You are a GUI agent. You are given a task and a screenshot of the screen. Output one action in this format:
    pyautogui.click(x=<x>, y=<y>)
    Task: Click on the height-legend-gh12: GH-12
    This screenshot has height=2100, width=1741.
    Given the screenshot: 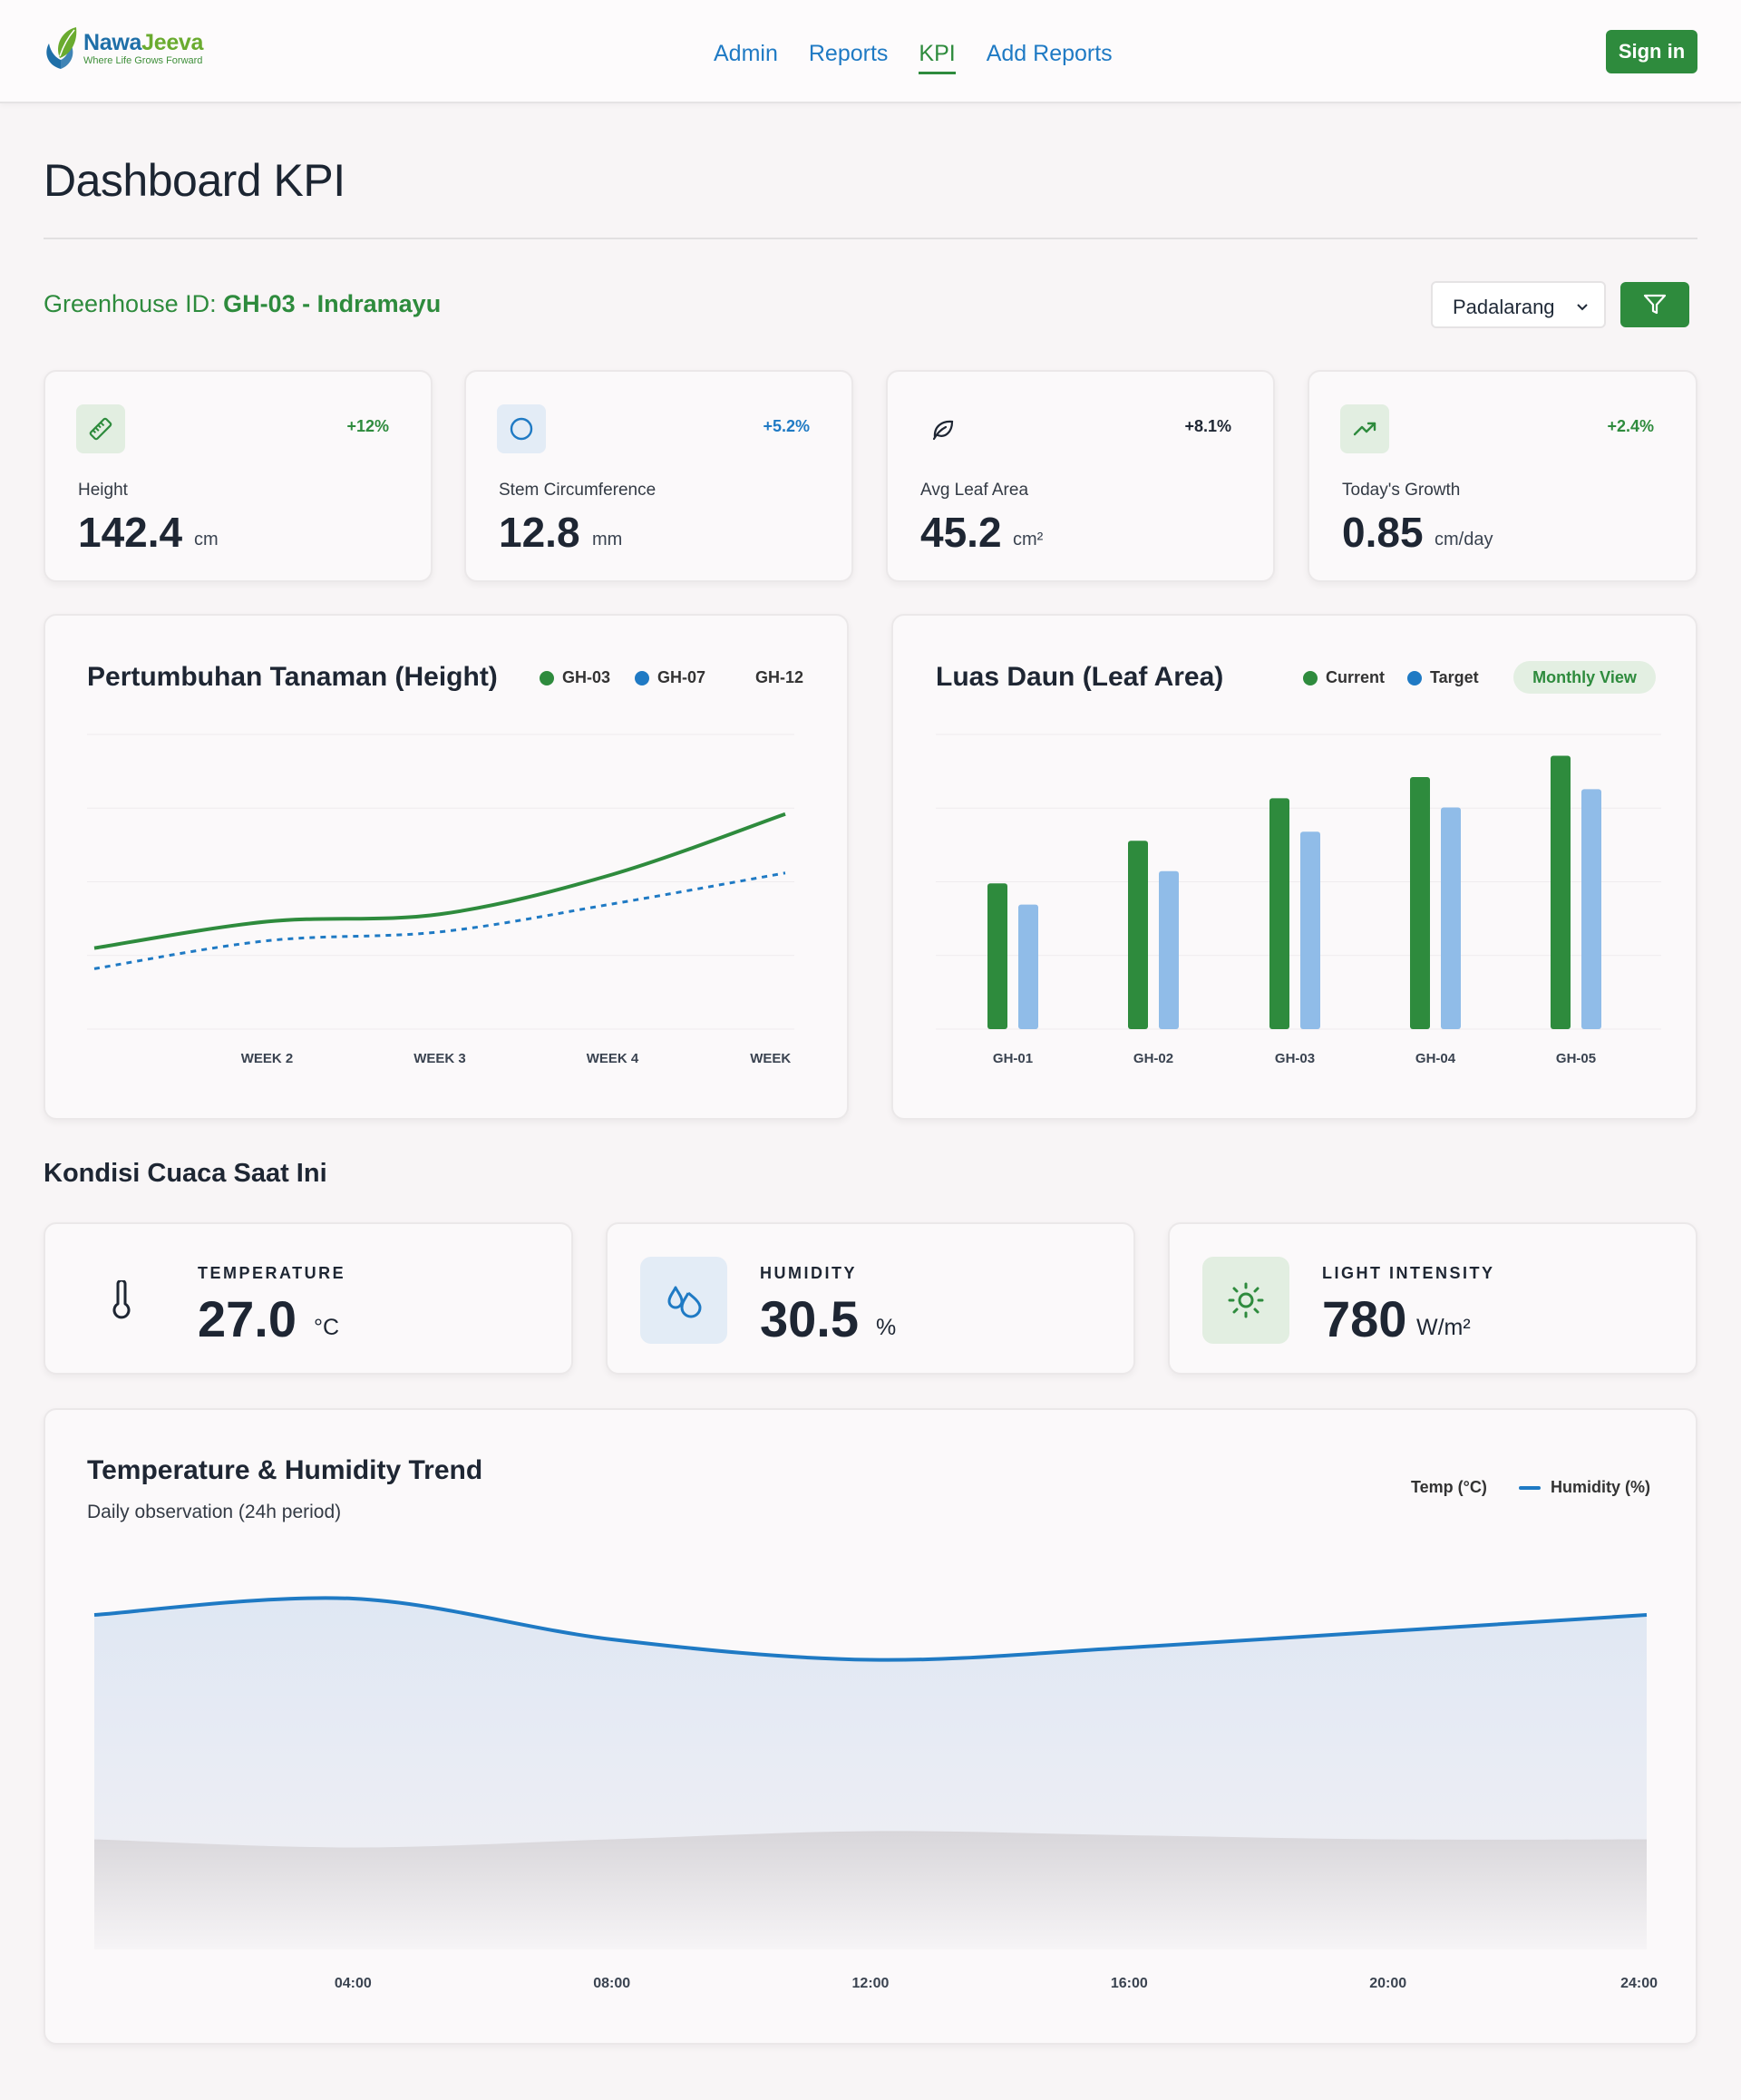 What is the action you would take?
    pyautogui.click(x=779, y=677)
    